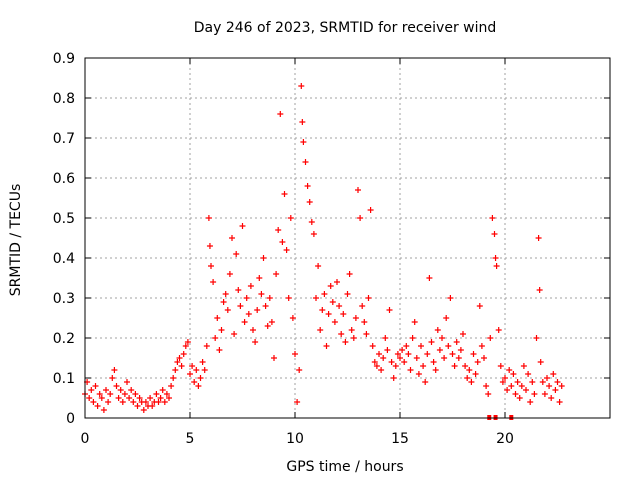  What do you see at coordinates (64, 299) in the screenshot?
I see `y-tick-label: 0.3` at bounding box center [64, 299].